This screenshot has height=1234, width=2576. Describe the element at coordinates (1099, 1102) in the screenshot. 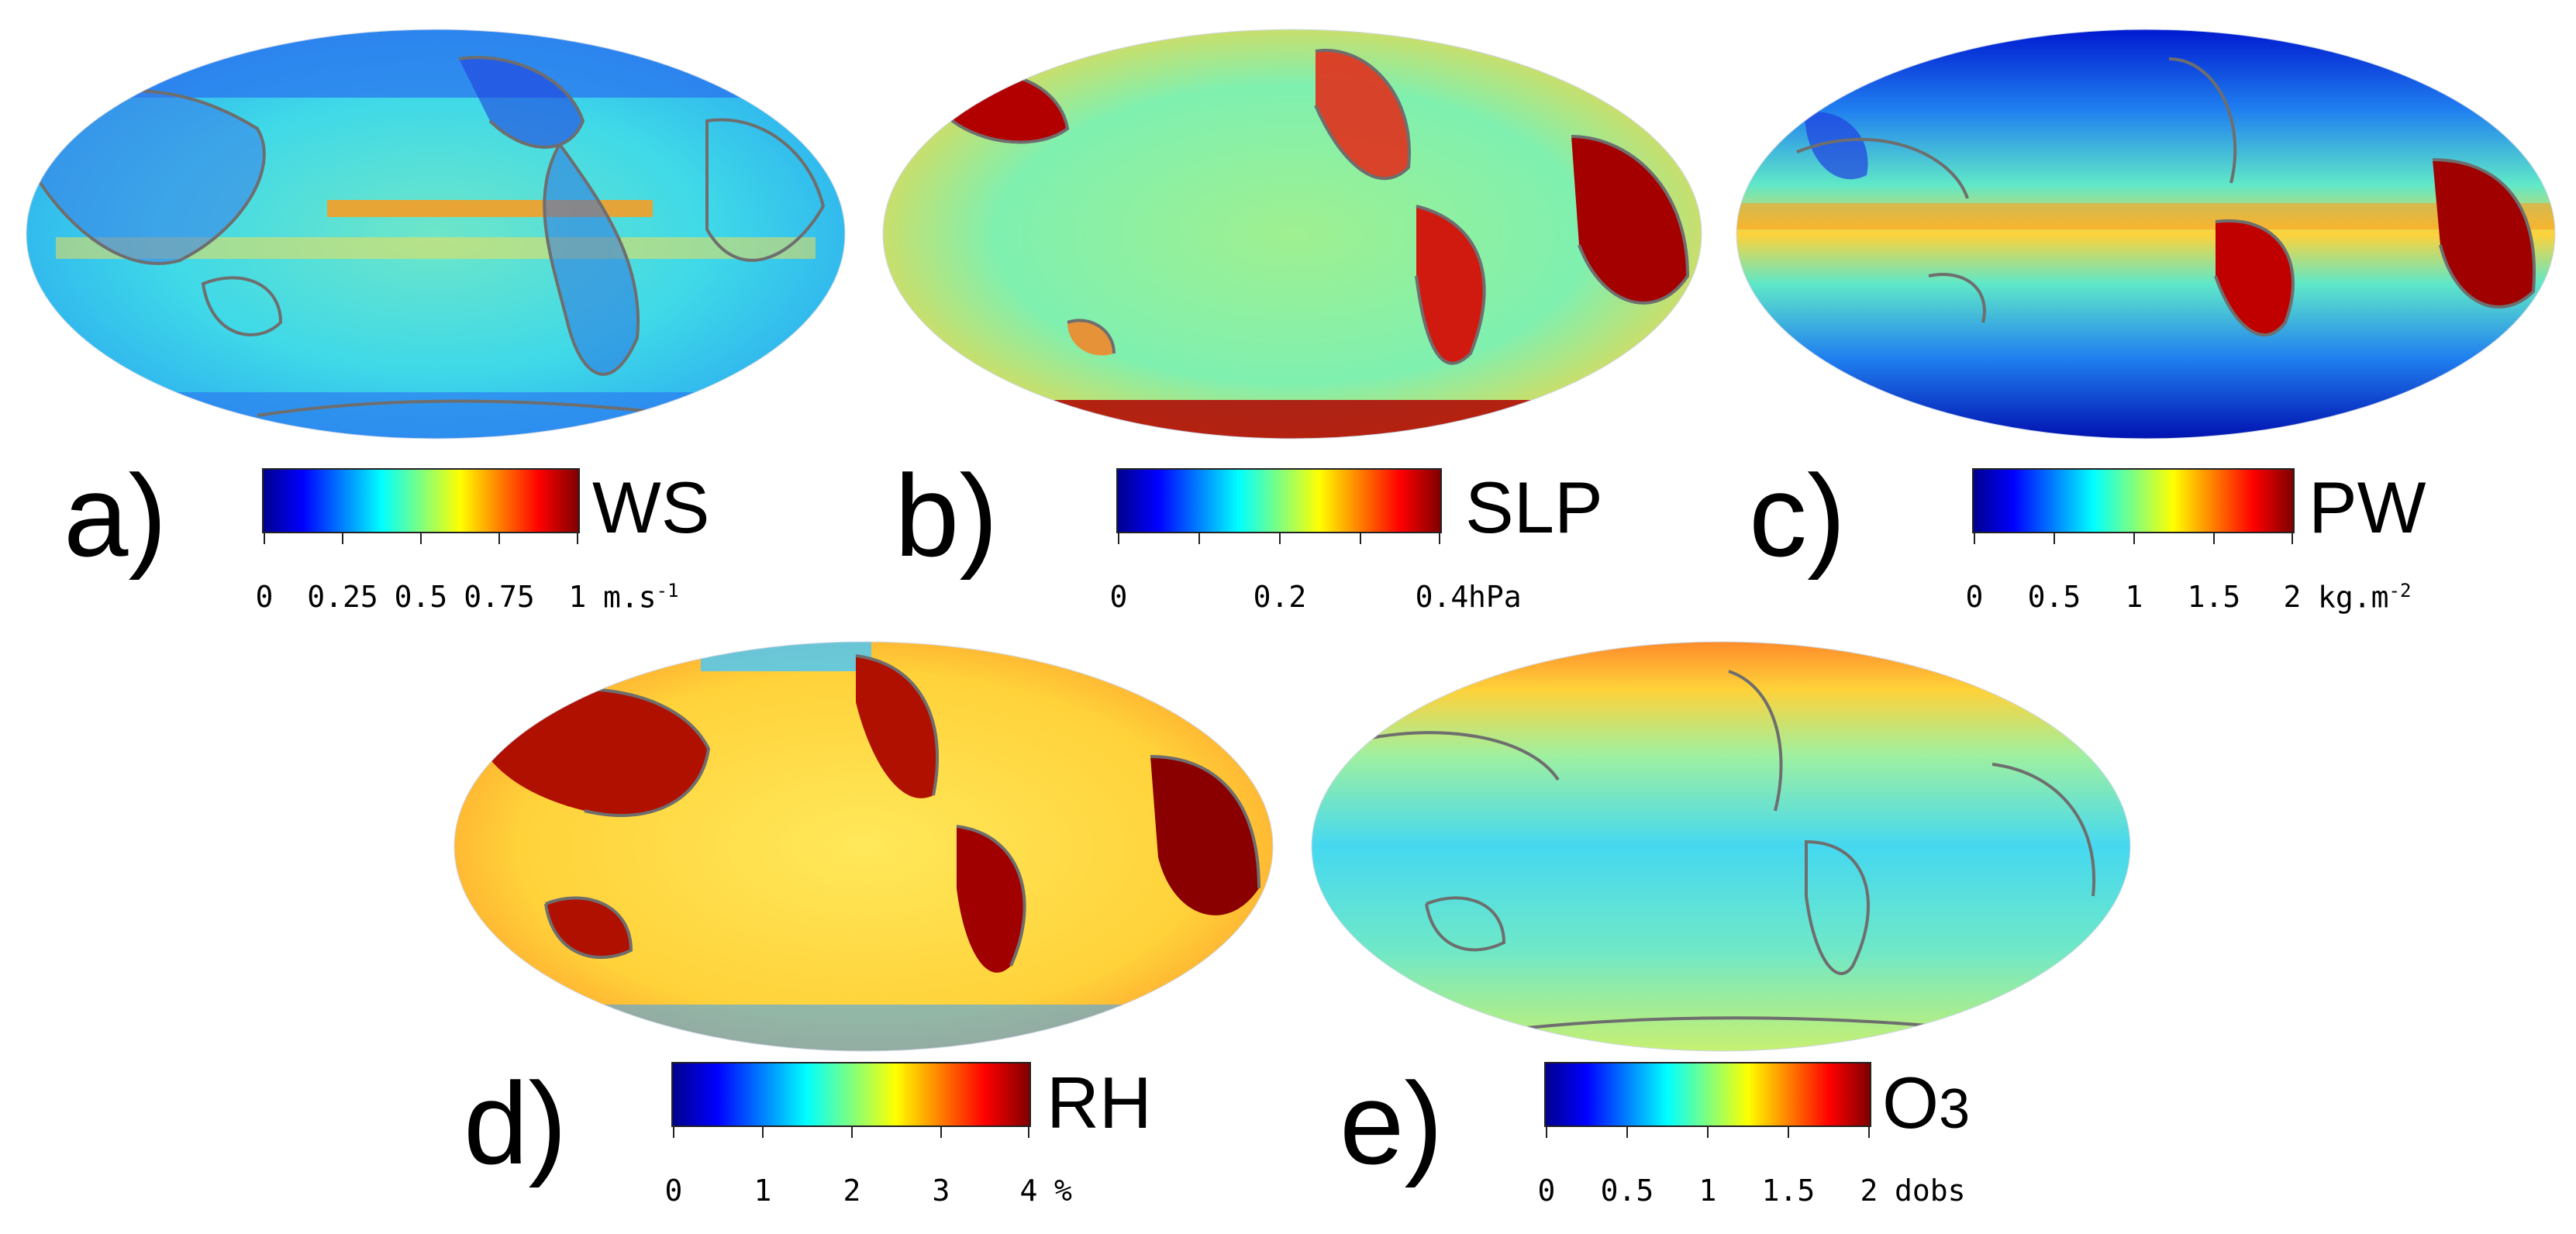

I see `variable-rh: RH` at that location.